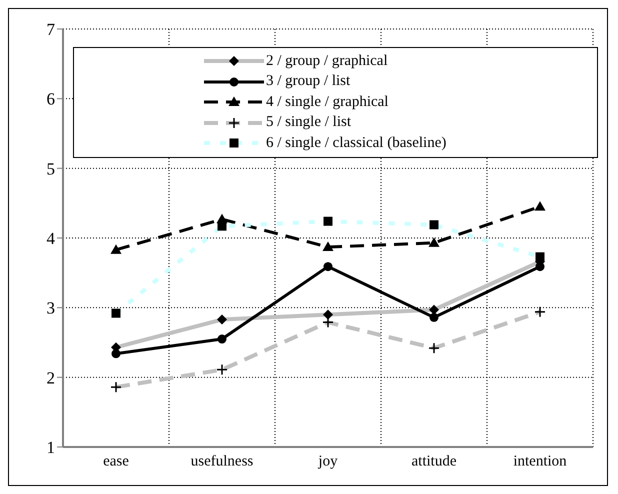 The width and height of the screenshot is (618, 494). I want to click on y-tick-label: 4, so click(51, 238).